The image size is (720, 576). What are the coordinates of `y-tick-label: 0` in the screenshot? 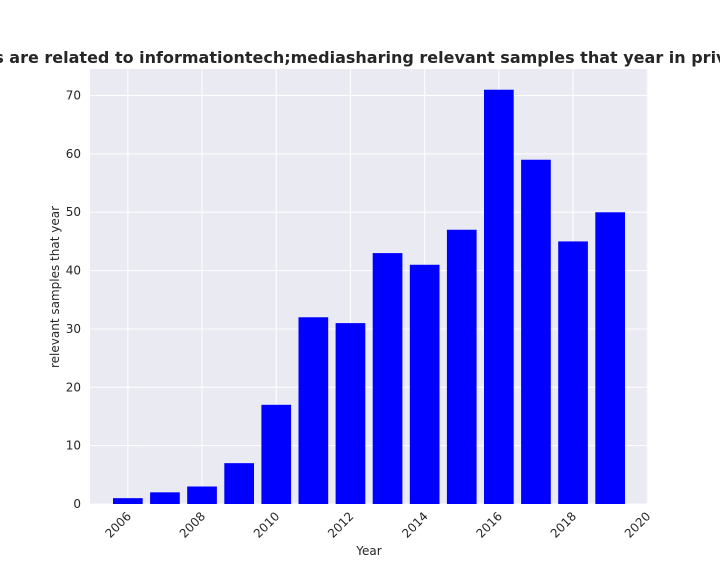 It's located at (77, 504).